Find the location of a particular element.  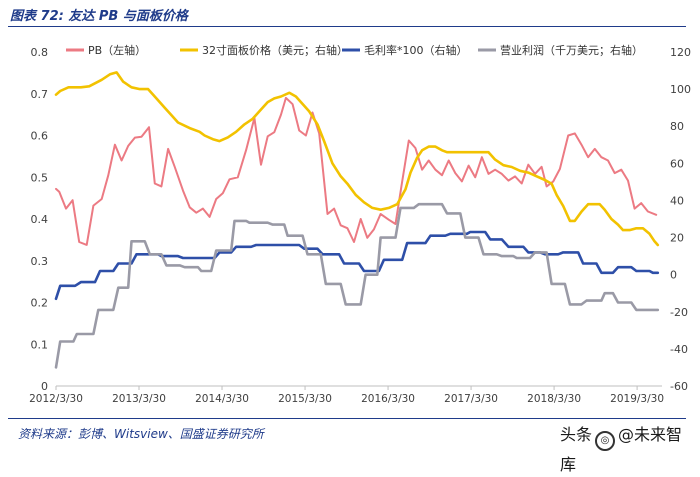

legend-label-3: 毛利率*100（右轴） is located at coordinates (416, 50).